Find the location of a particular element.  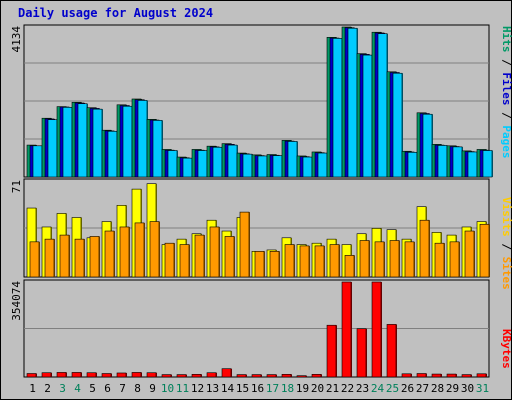

x-tick-label-day-10: 10 is located at coordinates (167, 388).